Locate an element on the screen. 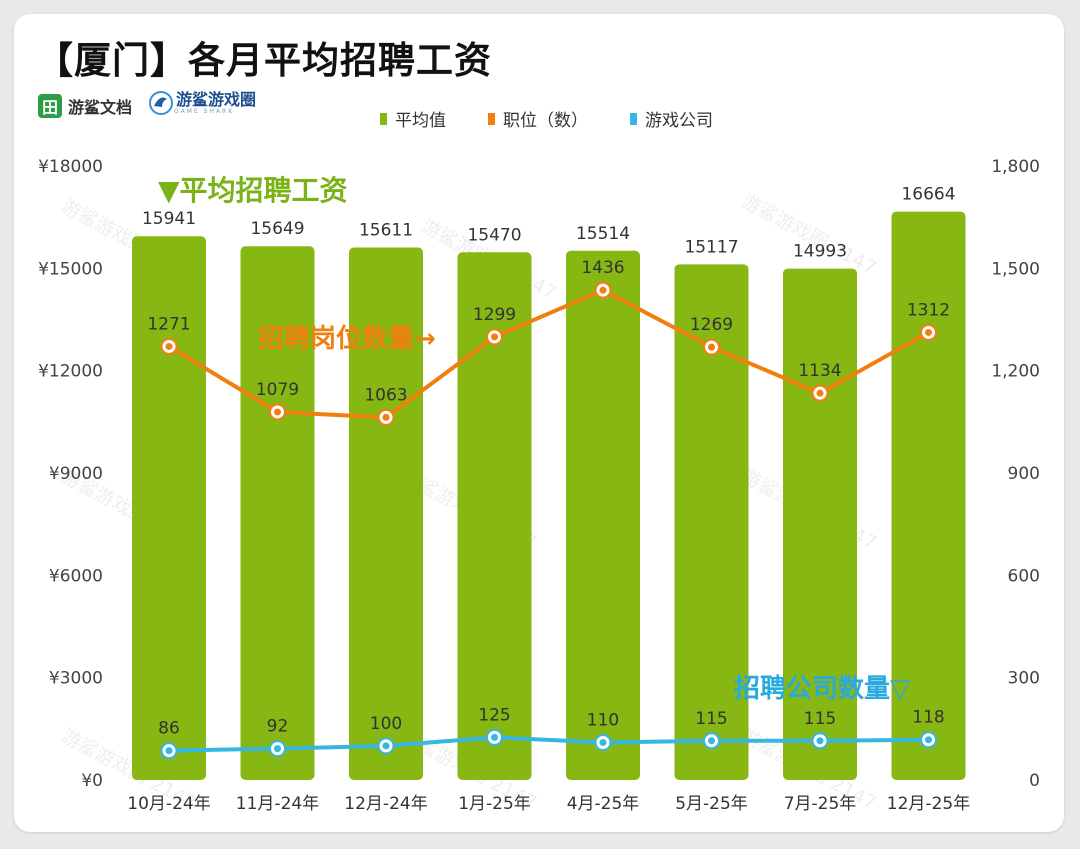 The image size is (1080, 849). data-label-companies: 110 is located at coordinates (603, 720).